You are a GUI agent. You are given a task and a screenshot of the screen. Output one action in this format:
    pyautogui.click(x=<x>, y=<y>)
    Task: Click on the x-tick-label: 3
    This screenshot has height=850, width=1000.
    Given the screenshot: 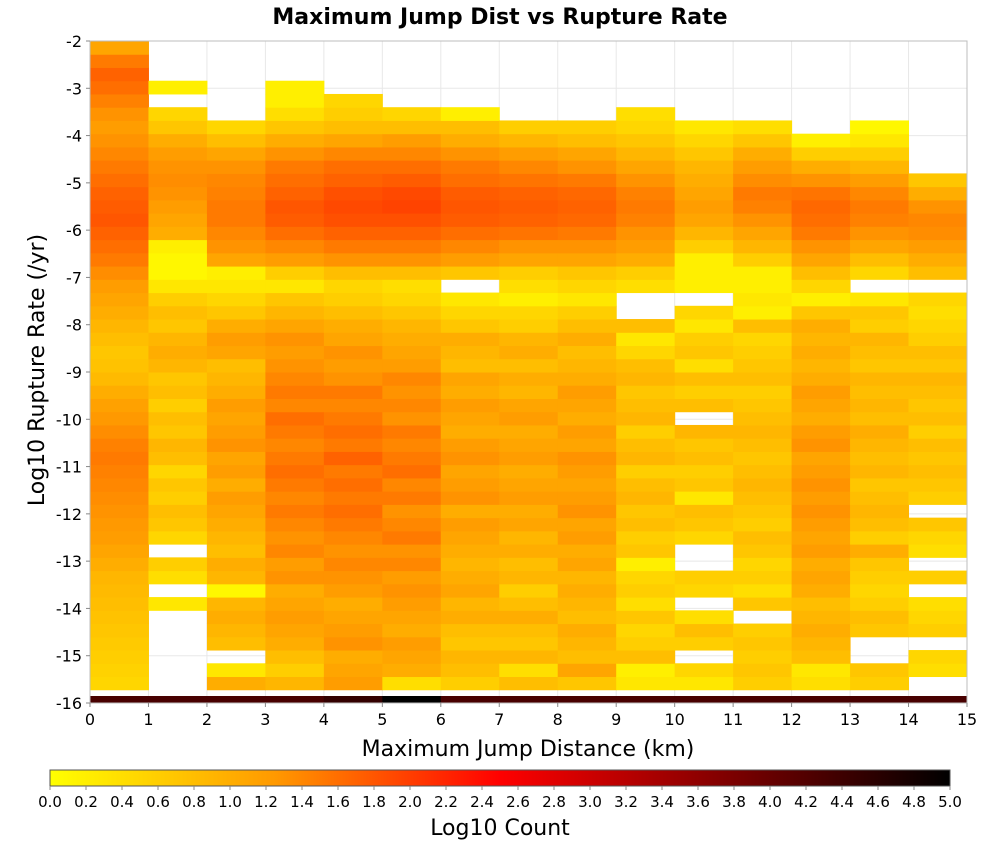 What is the action you would take?
    pyautogui.click(x=265, y=719)
    